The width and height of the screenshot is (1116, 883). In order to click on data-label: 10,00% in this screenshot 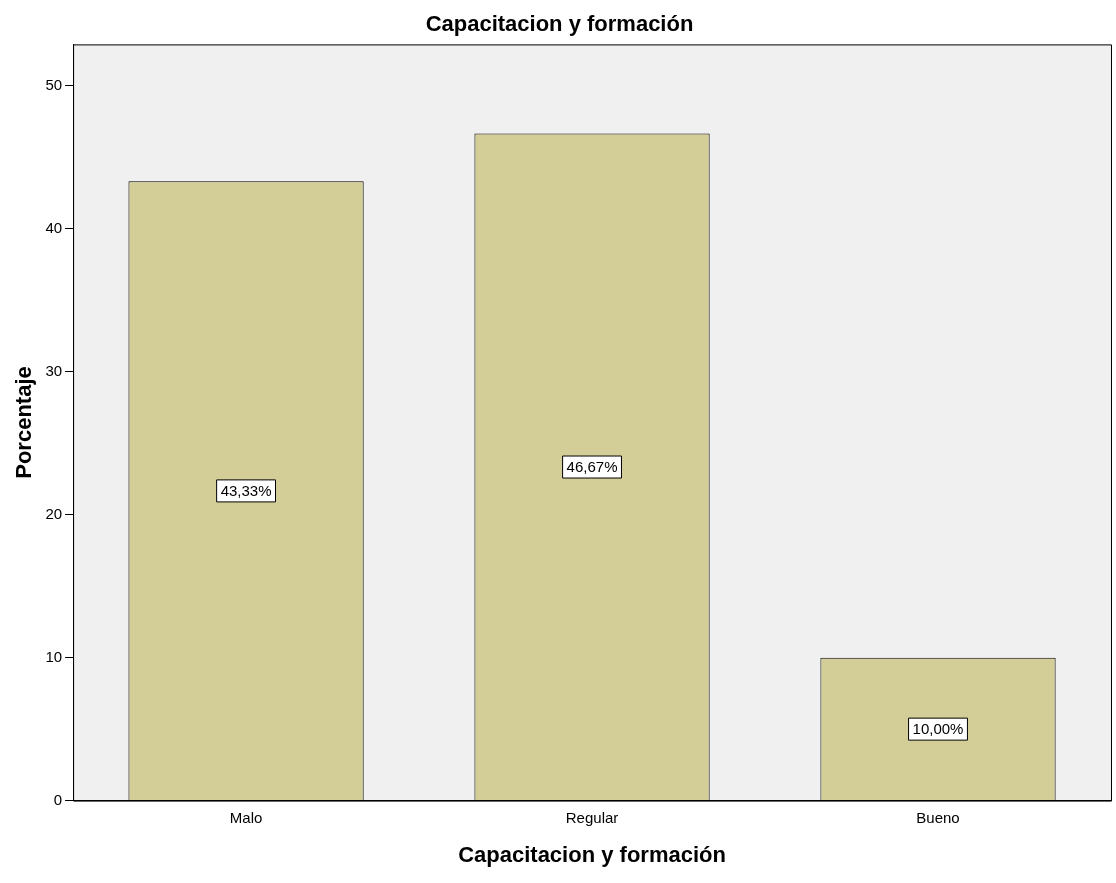, I will do `click(938, 729)`.